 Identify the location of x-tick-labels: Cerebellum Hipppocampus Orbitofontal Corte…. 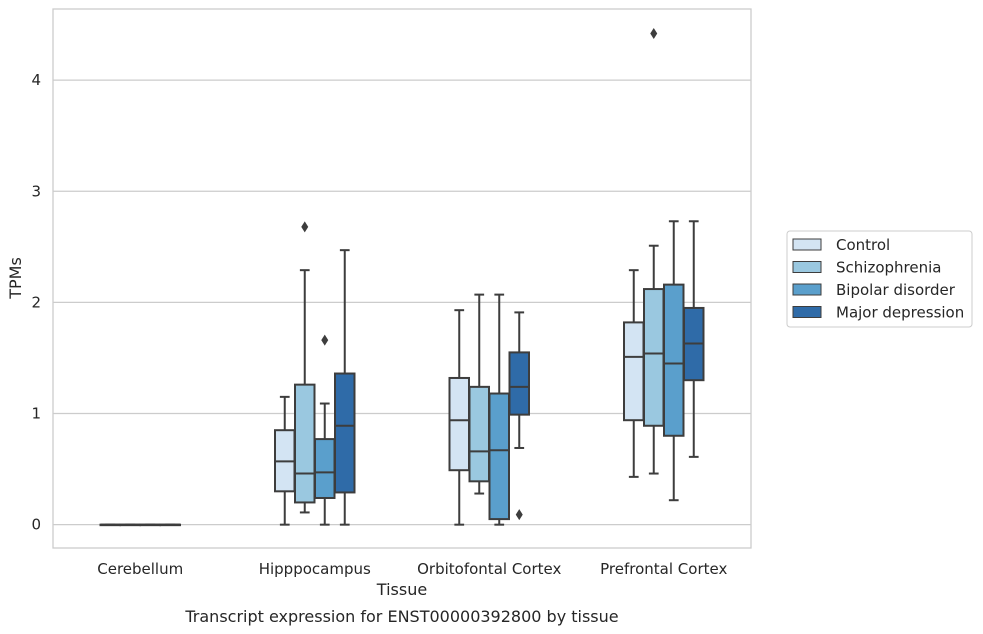
(412, 569).